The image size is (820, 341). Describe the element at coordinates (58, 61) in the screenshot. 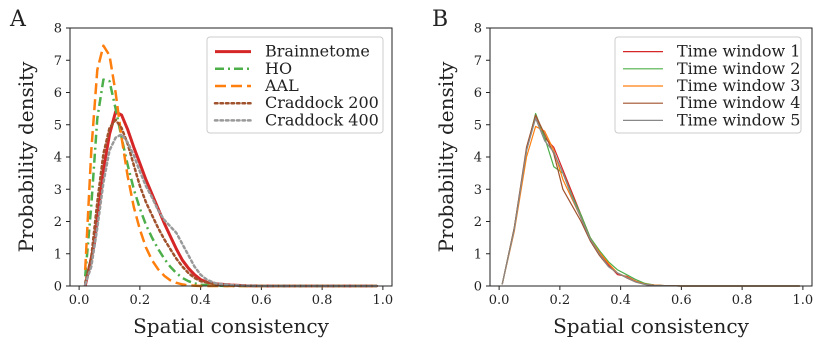

I see `y-tick-label-a: 7` at that location.